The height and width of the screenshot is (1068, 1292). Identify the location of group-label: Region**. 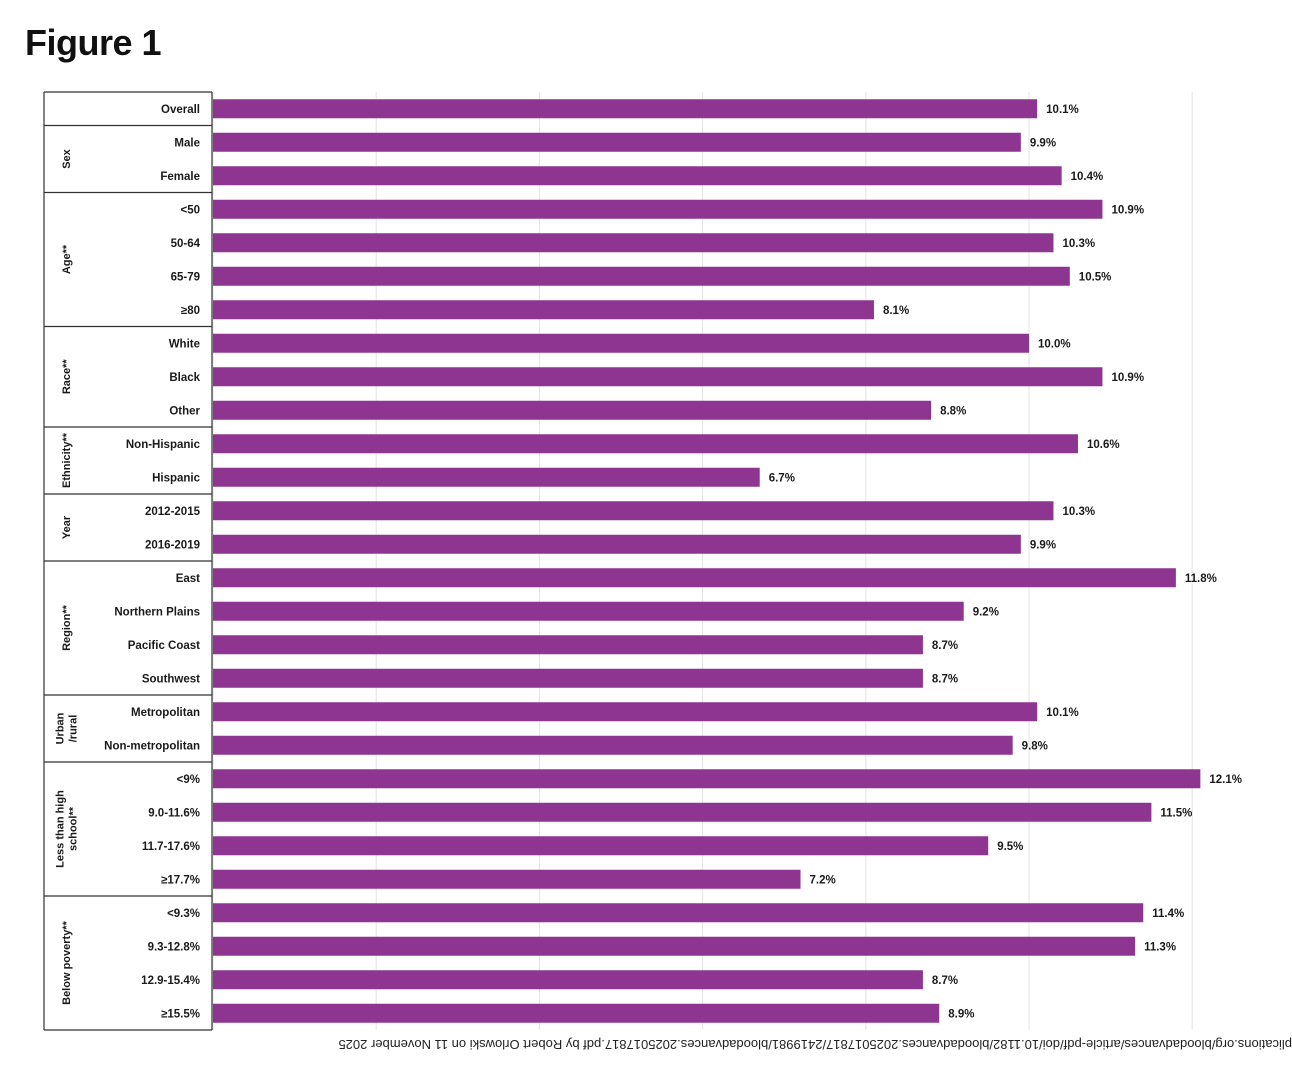
(67, 627).